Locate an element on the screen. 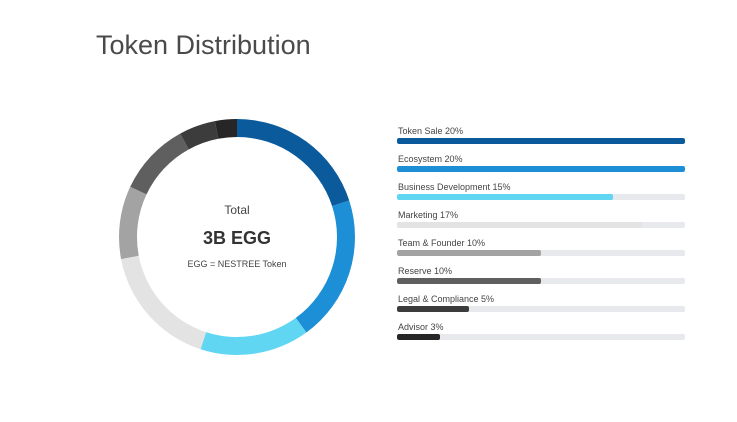  bar-row-advisor: Advisor 3% is located at coordinates (542, 336).